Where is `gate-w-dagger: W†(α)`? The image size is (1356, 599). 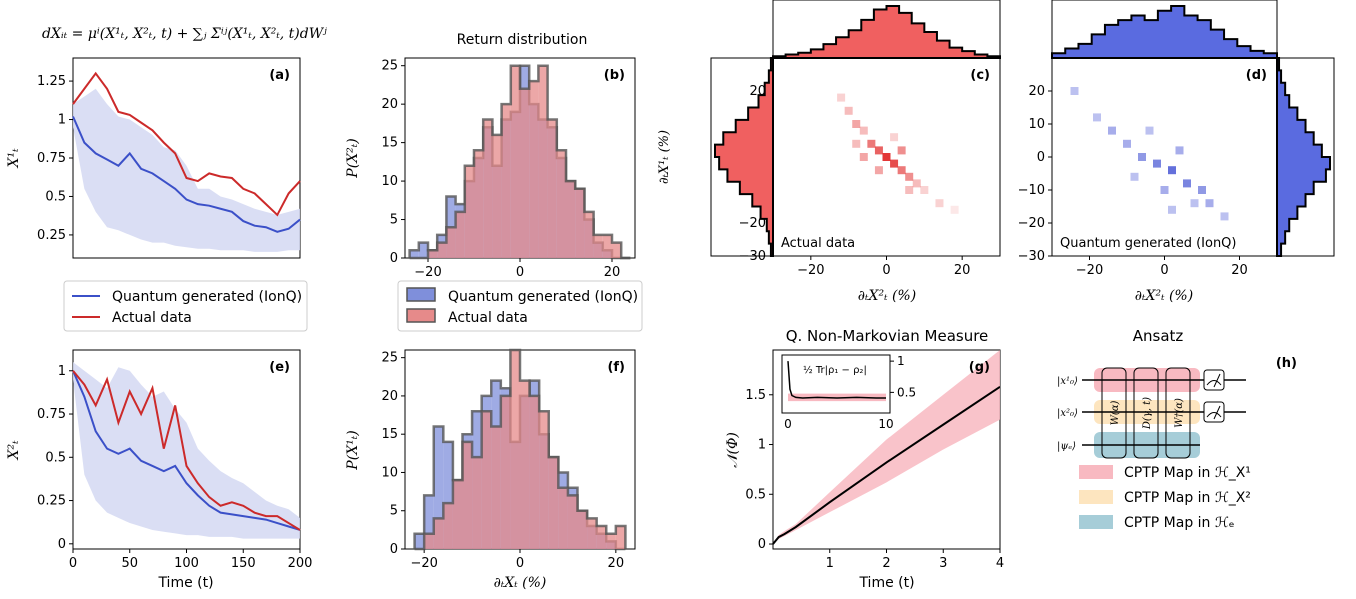 gate-w-dagger: W†(α) is located at coordinates (1179, 413).